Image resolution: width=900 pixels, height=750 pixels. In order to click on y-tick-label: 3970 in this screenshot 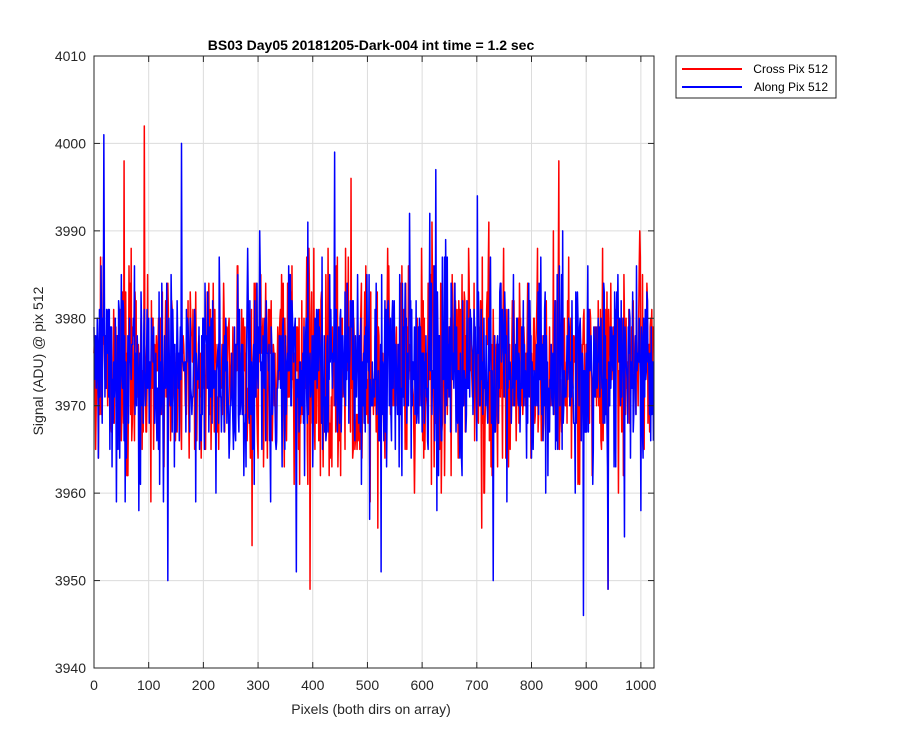, I will do `click(70, 406)`.